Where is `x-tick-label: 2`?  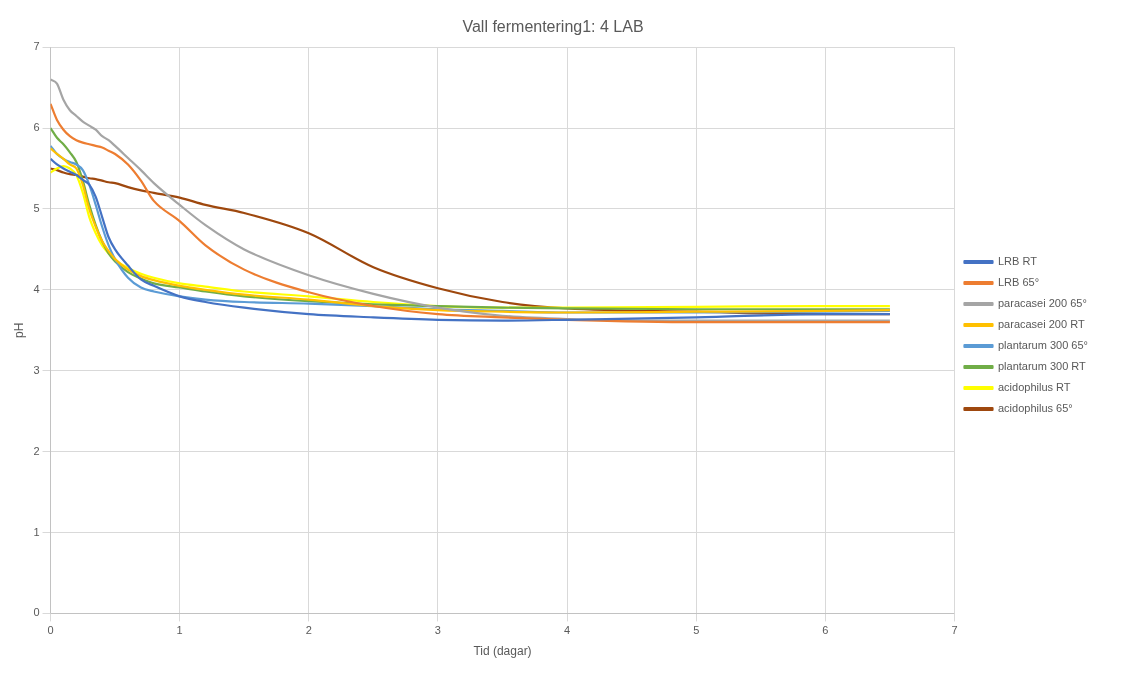
x-tick-label: 2 is located at coordinates (308, 630).